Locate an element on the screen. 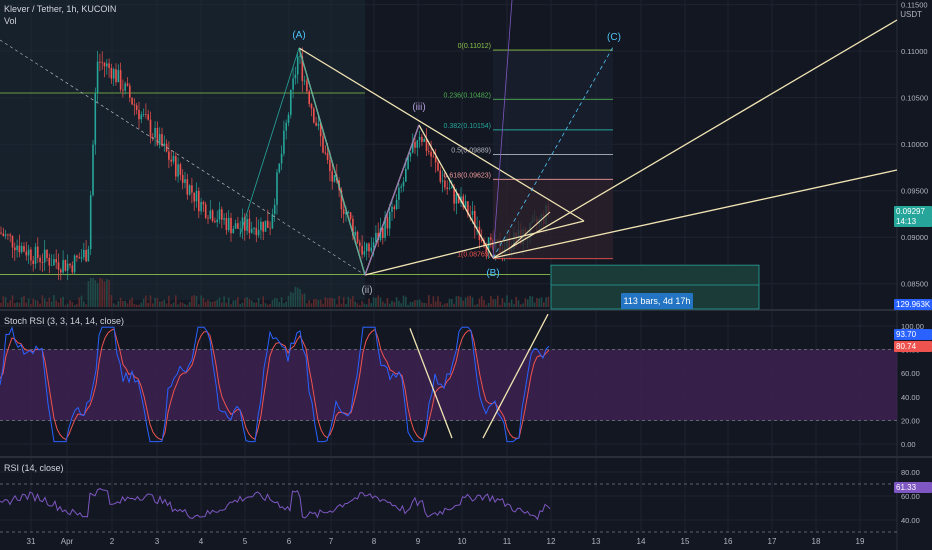 The height and width of the screenshot is (550, 932). stoch-k-line is located at coordinates (275, 384).